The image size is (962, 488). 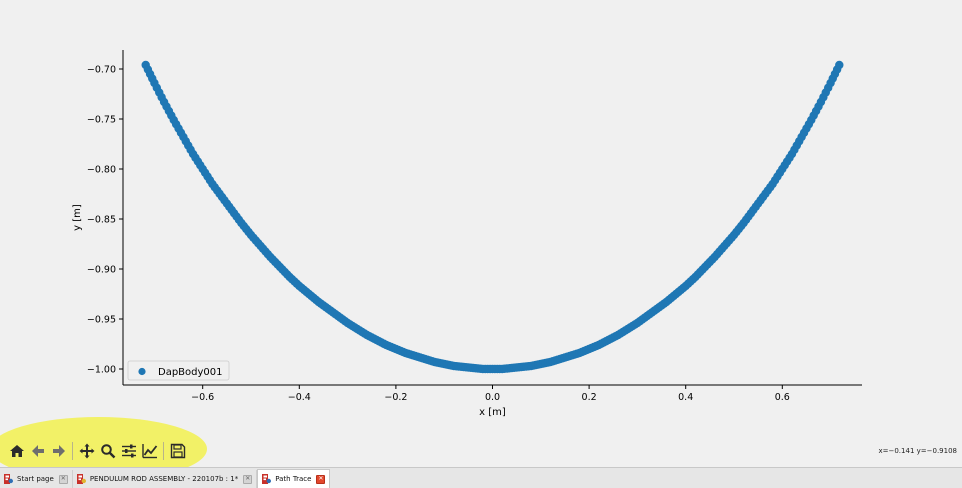 I want to click on x-tick-label: 0.6, so click(x=782, y=397).